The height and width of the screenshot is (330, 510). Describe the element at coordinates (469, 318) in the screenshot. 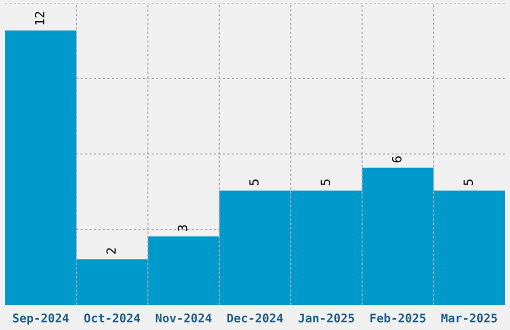

I see `x-tick-label: Mar-2025` at that location.